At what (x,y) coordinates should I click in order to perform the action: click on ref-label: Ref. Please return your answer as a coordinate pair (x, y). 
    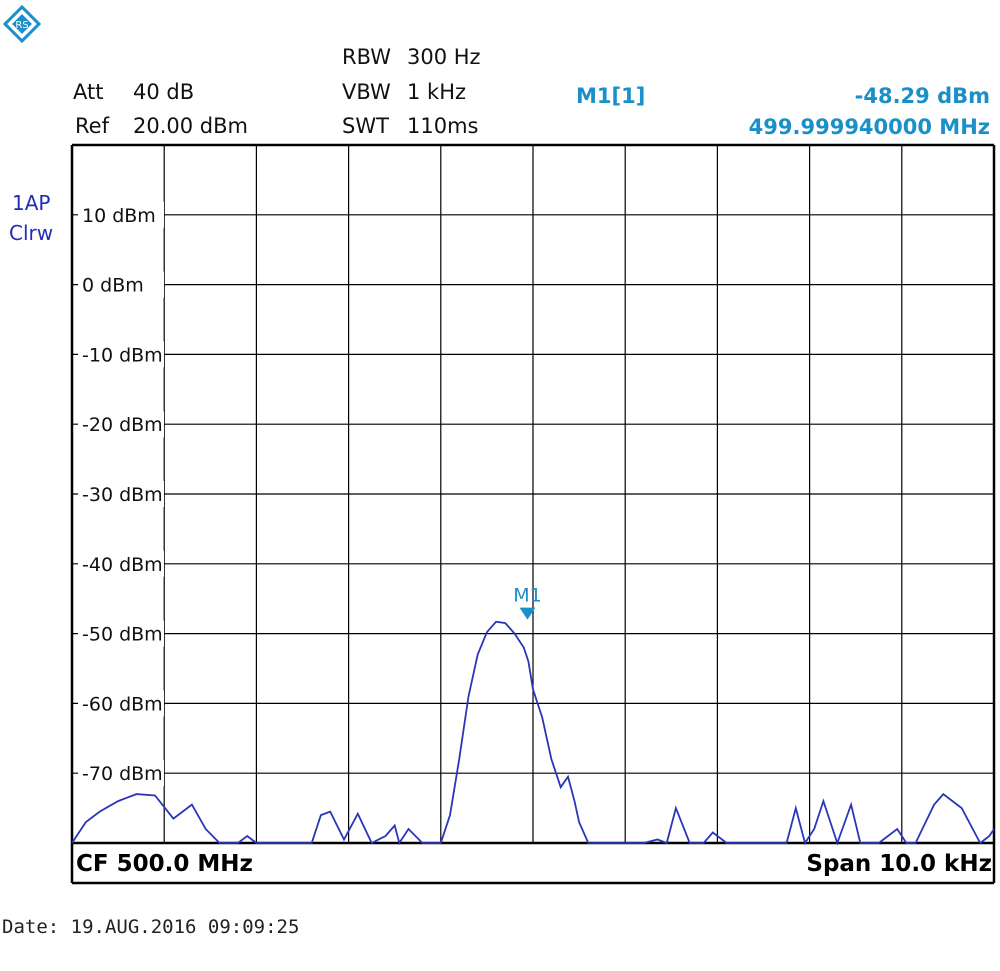
    Looking at the image, I should click on (92, 126).